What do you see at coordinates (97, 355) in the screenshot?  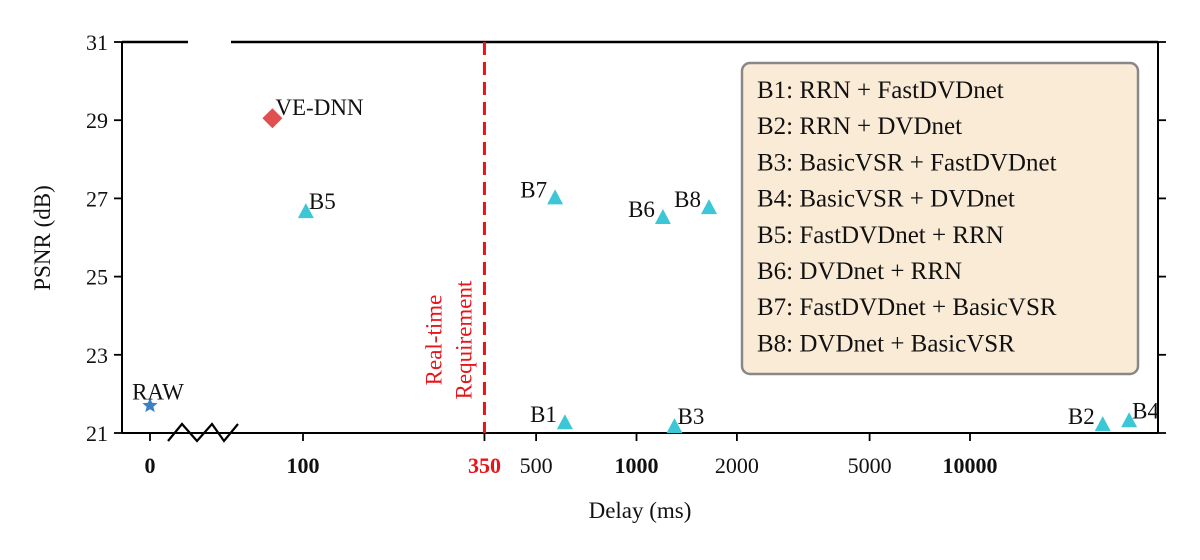 I see `y-tick-label: 23` at bounding box center [97, 355].